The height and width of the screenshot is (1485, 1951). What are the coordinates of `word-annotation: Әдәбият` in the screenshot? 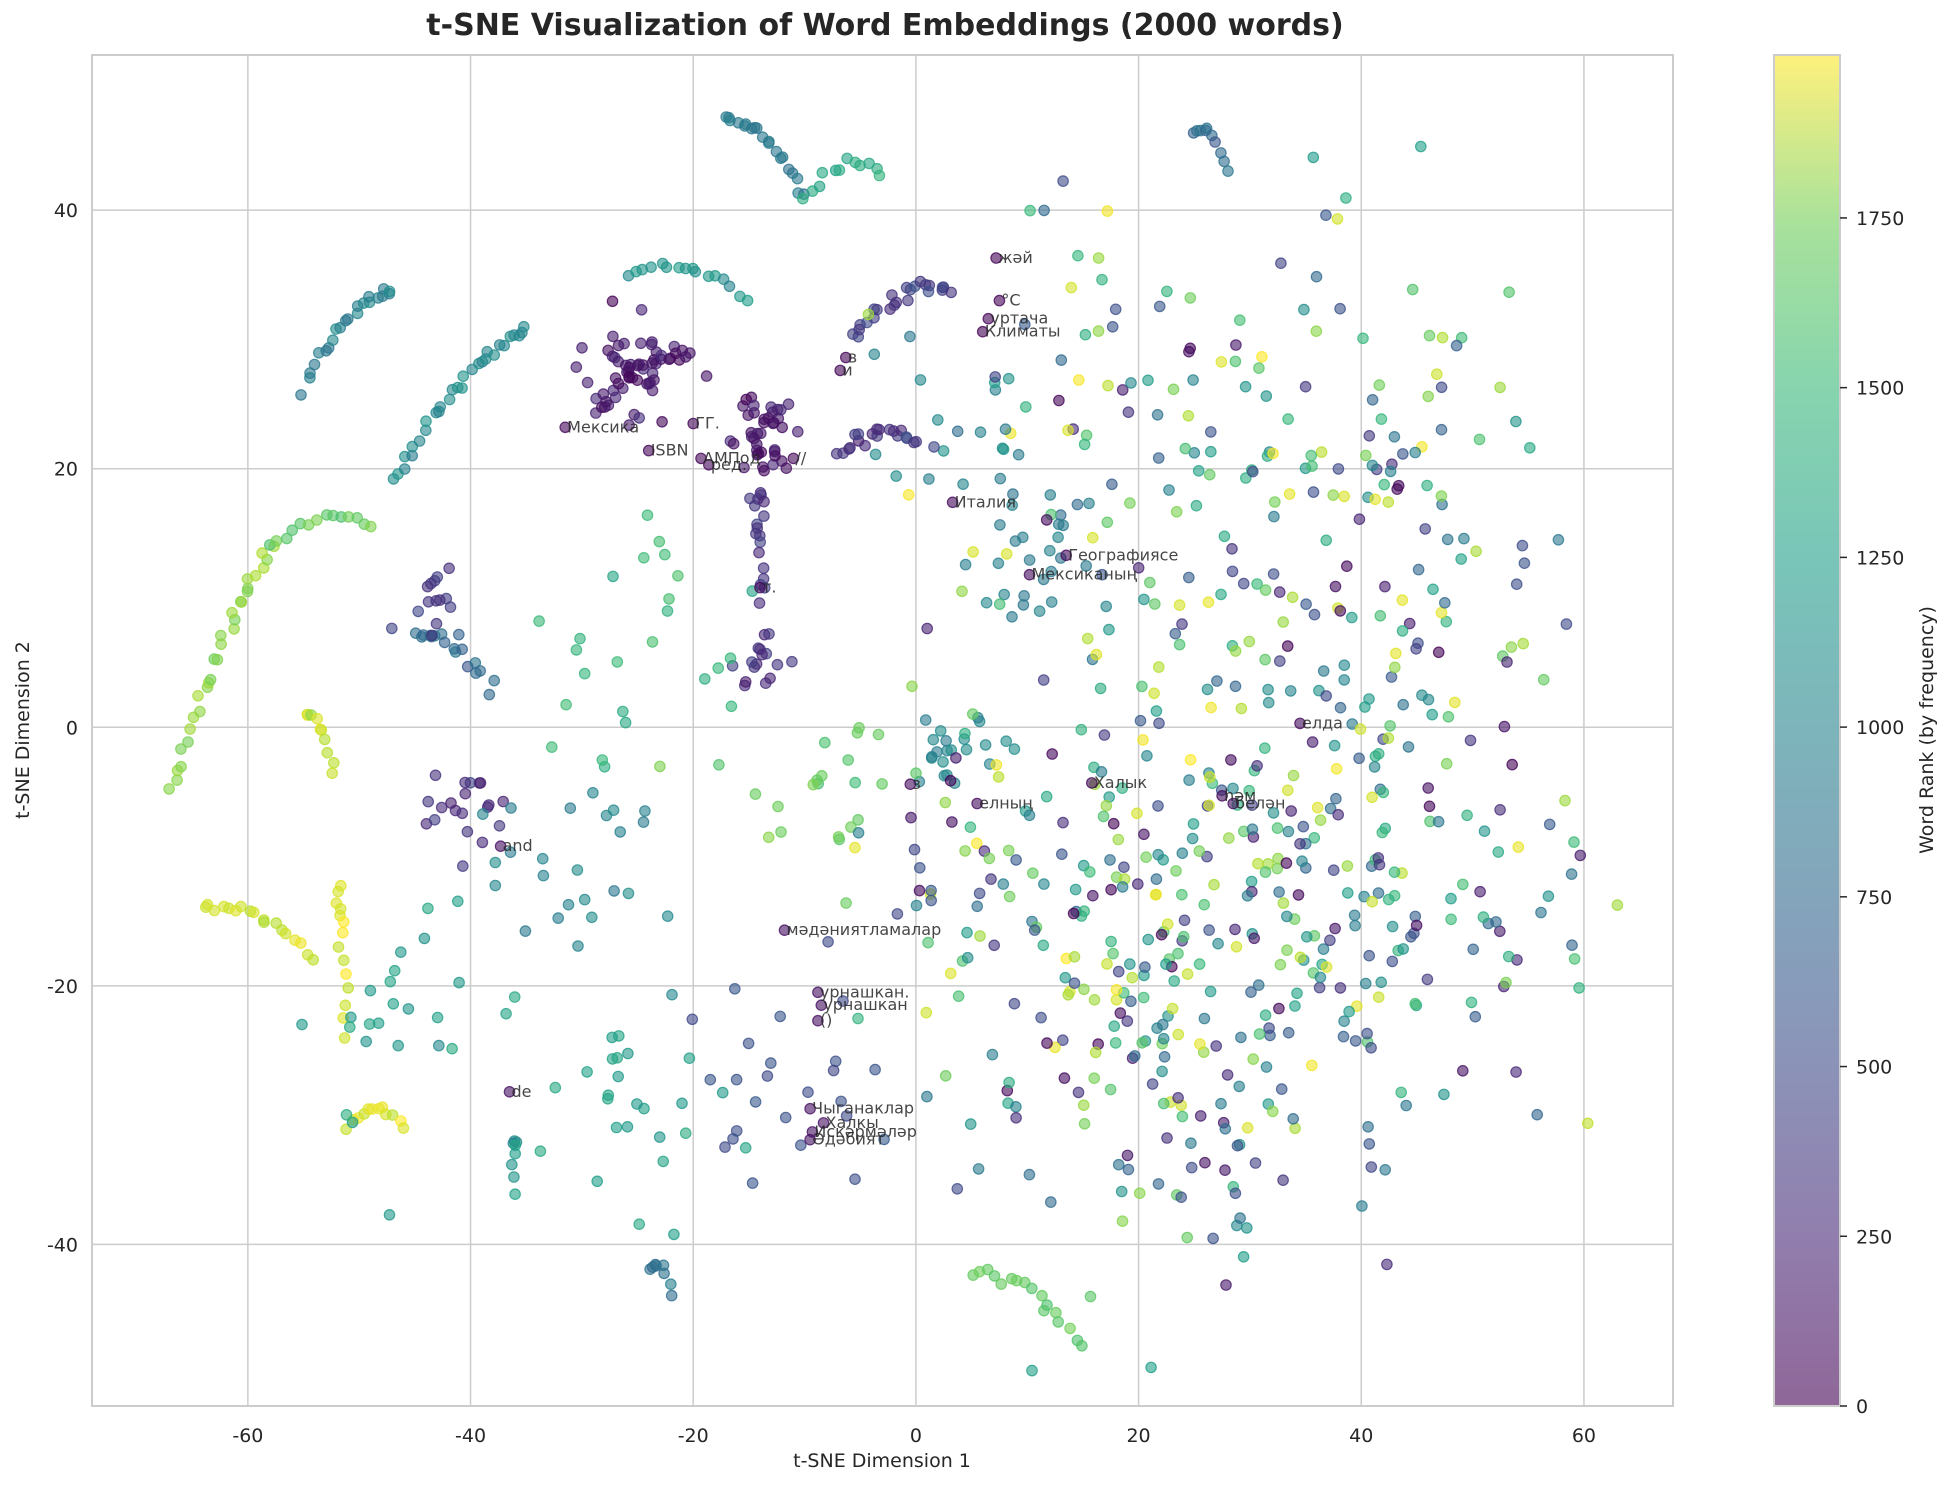 It's located at (848, 1139).